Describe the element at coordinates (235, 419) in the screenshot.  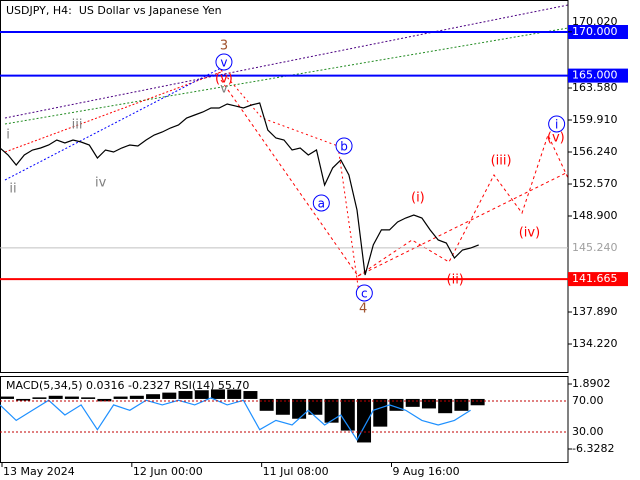
I see `price-line` at that location.